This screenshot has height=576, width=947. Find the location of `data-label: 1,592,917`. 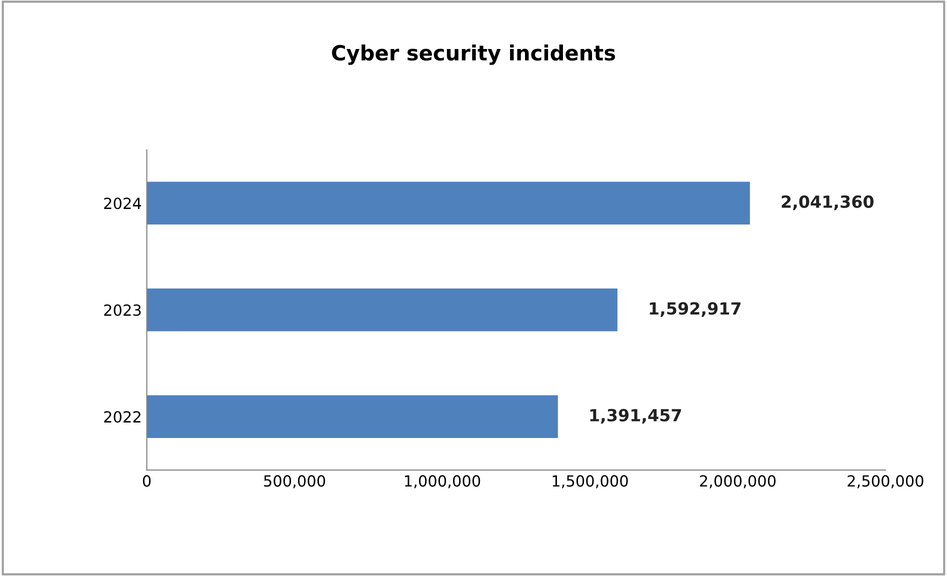

data-label: 1,592,917 is located at coordinates (695, 309).